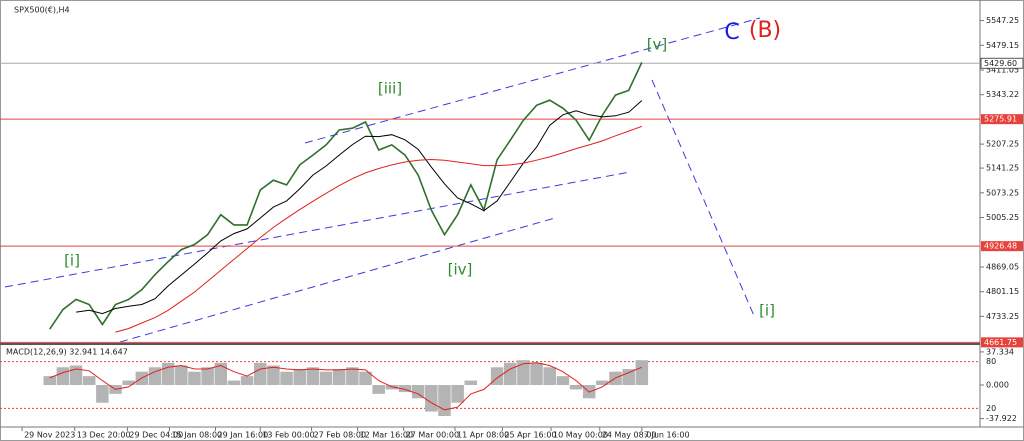  What do you see at coordinates (991, 361) in the screenshot?
I see `y2-tick-label: 80` at bounding box center [991, 361].